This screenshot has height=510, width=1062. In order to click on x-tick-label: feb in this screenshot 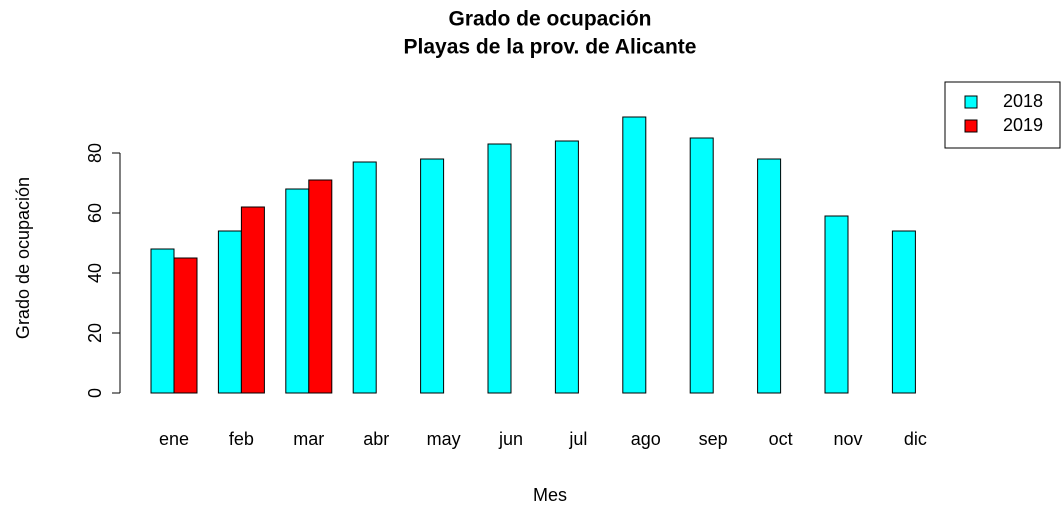, I will do `click(241, 439)`.